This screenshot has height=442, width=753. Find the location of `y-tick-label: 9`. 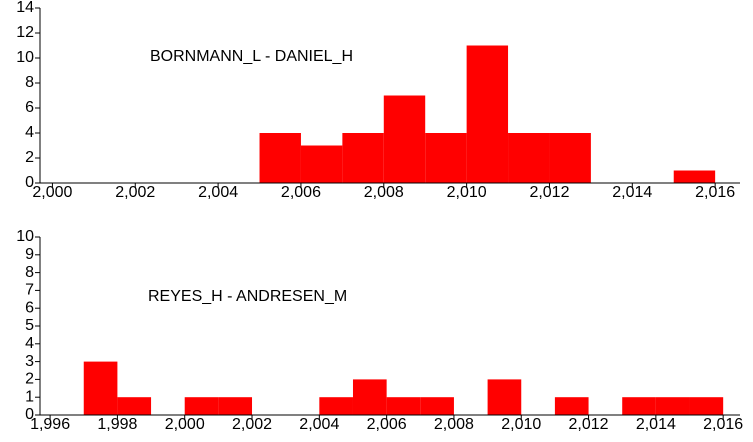

y-tick-label: 9 is located at coordinates (29, 254).